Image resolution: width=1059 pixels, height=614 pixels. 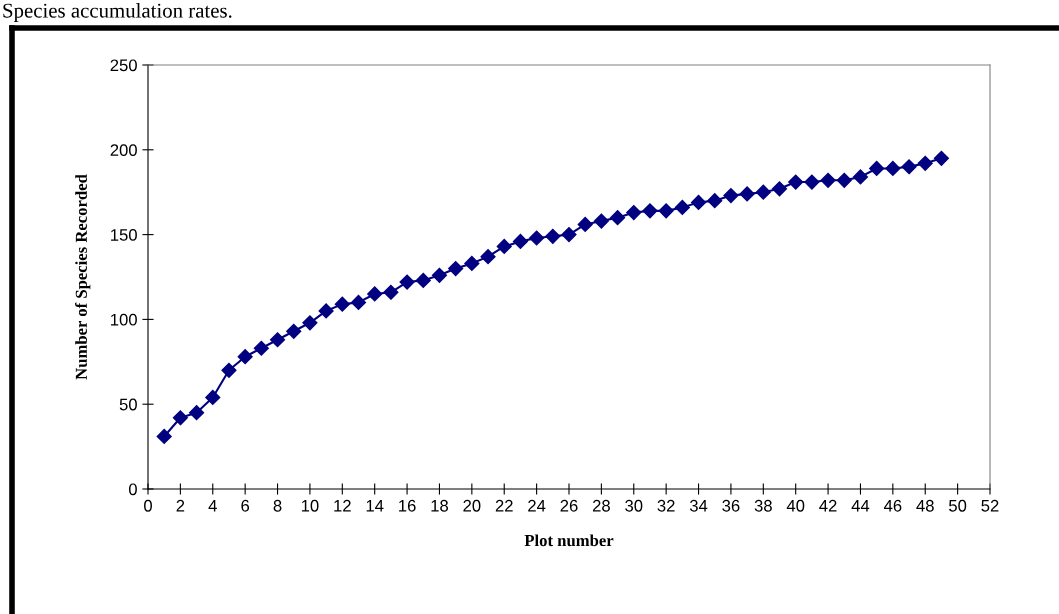 I want to click on x-tick-label: 12, so click(x=342, y=505).